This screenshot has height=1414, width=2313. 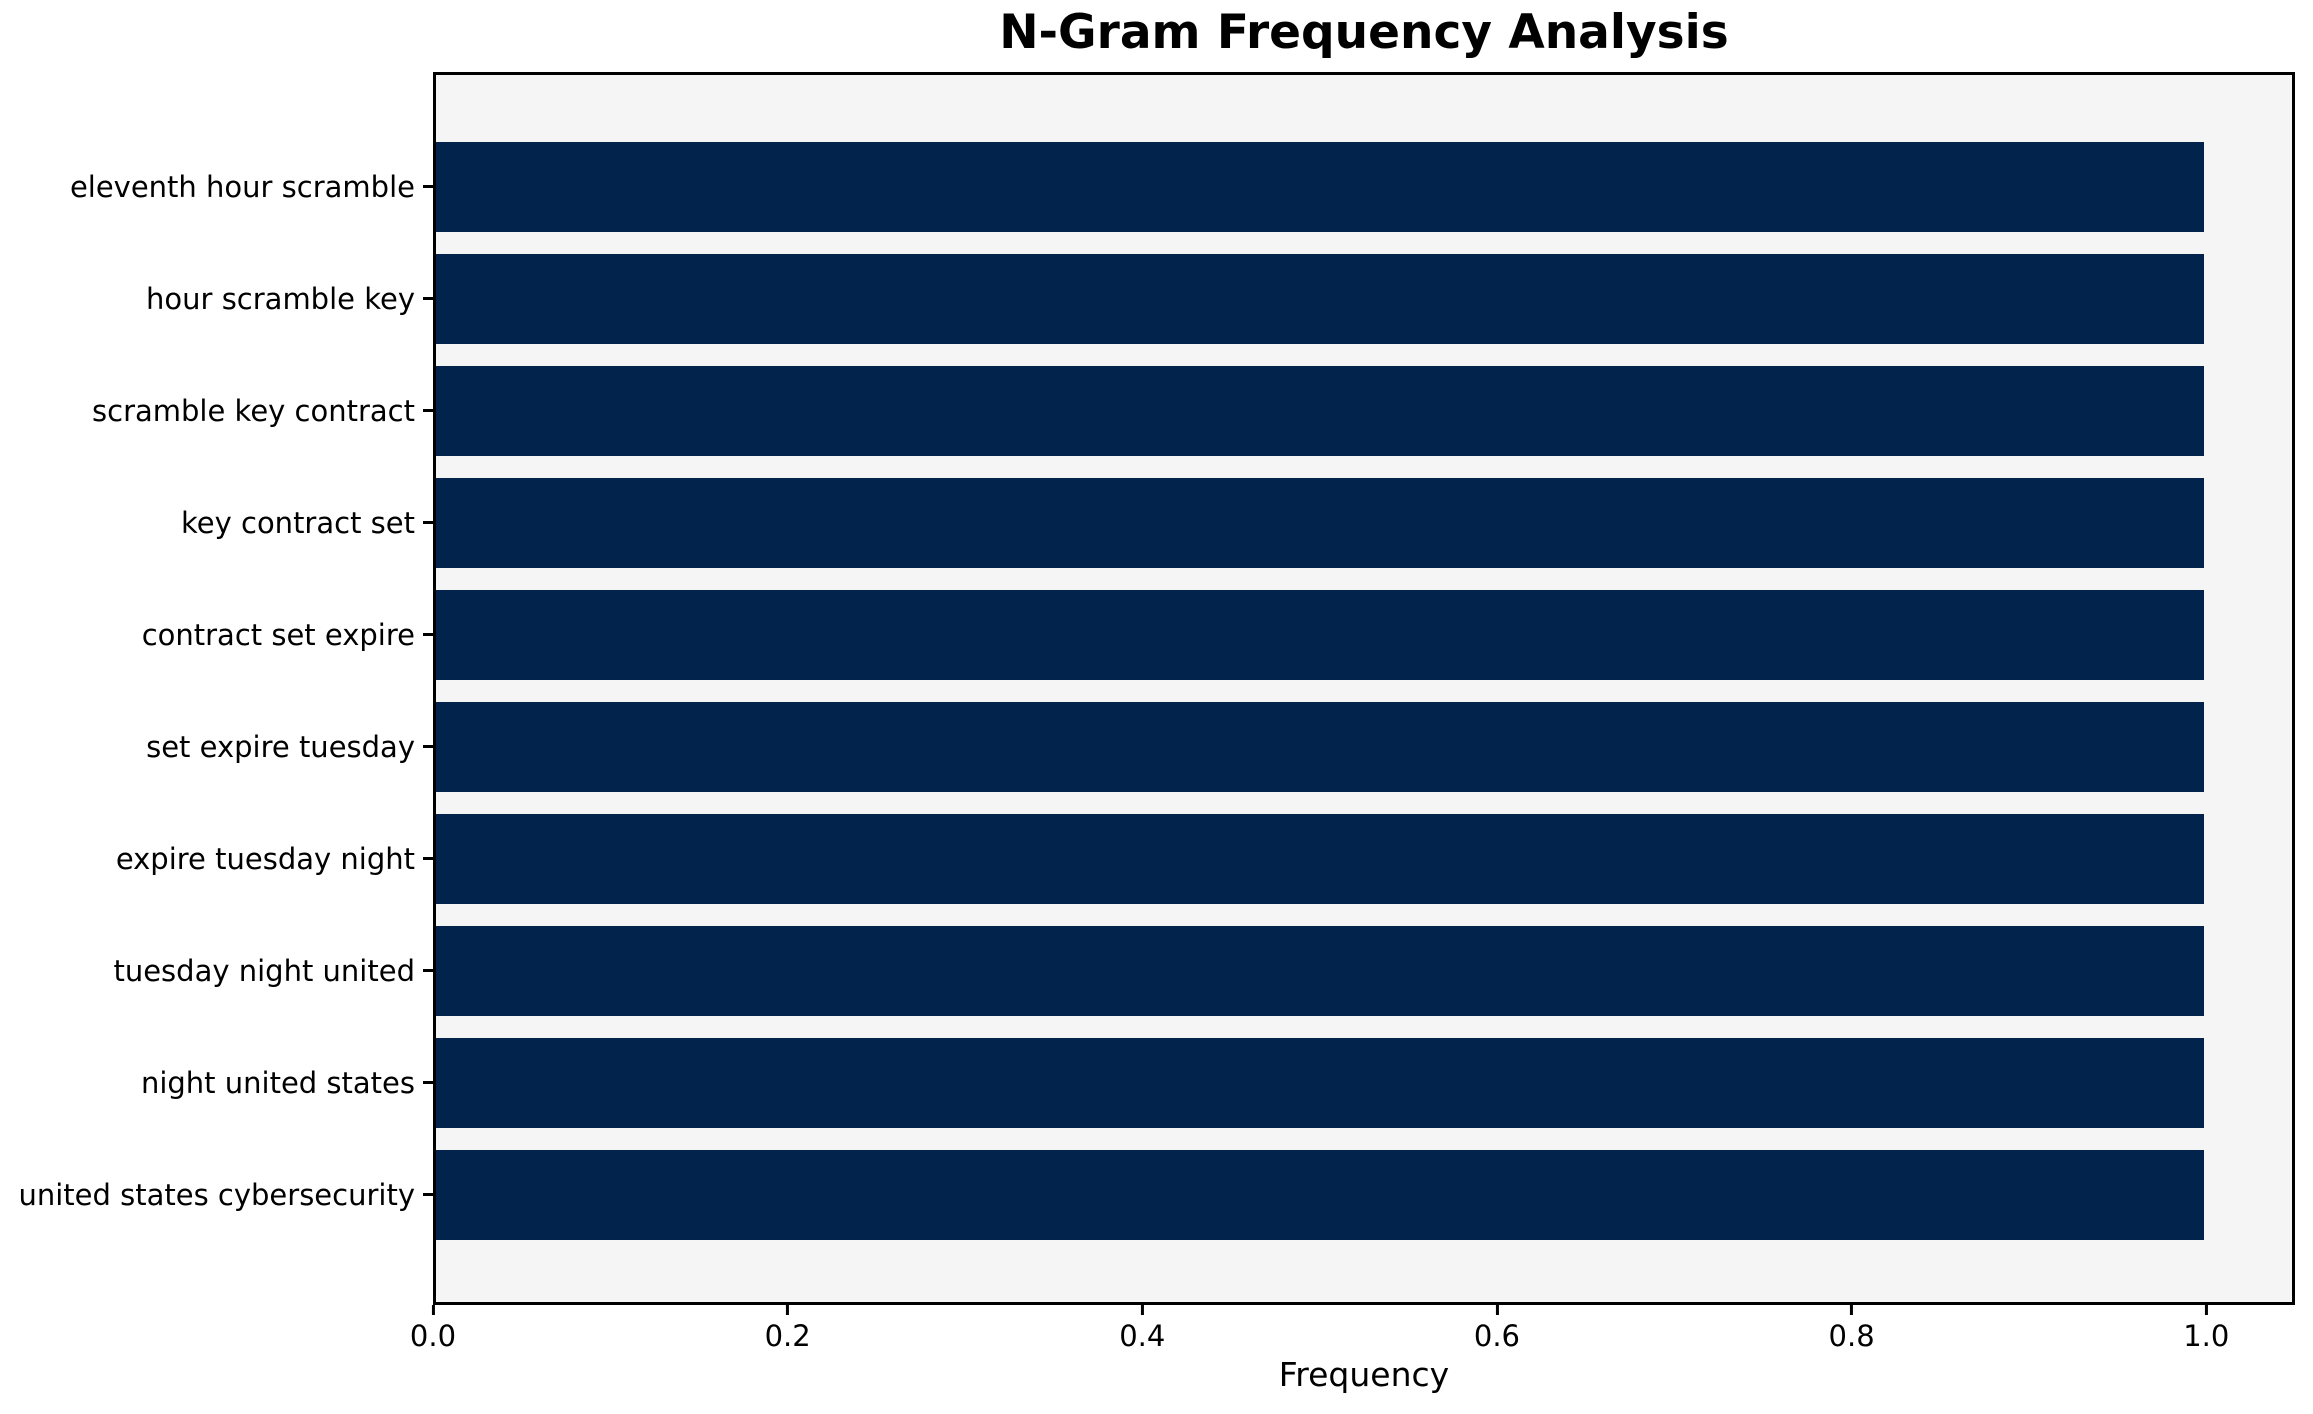 I want to click on y-tick-label: tuesday night united, so click(x=264, y=970).